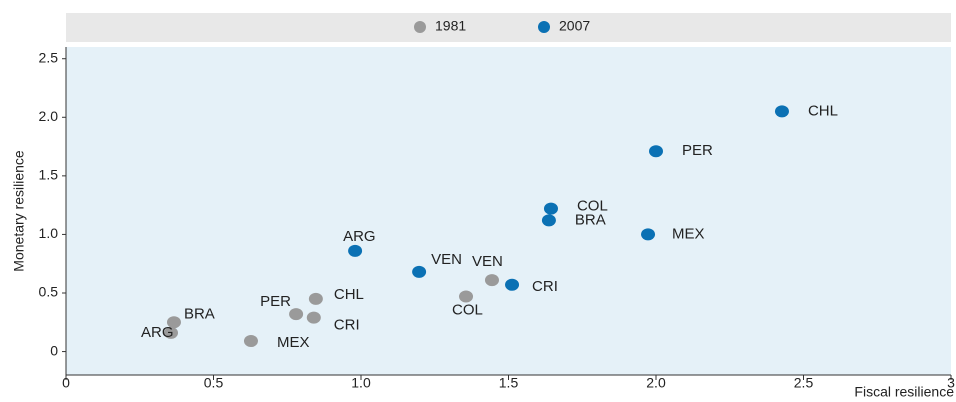 This screenshot has height=402, width=956. What do you see at coordinates (361, 383) in the screenshot?
I see `x-tick-label: 1.0` at bounding box center [361, 383].